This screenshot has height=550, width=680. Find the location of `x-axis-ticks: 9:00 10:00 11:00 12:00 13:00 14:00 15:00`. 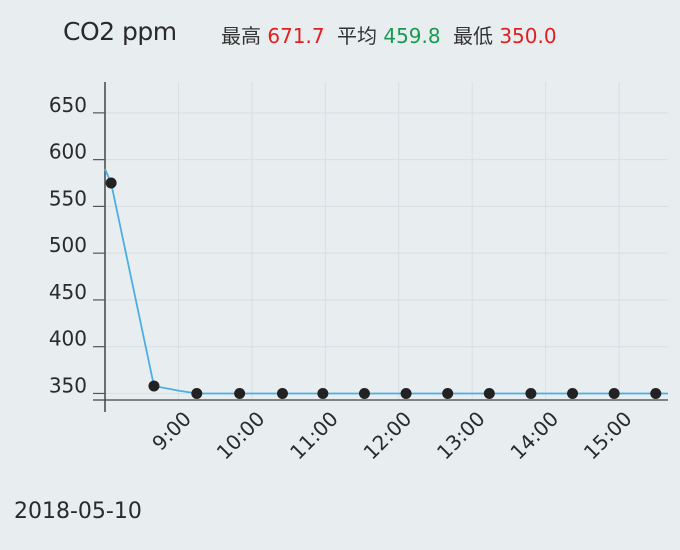

x-axis-ticks: 9:00 10:00 11:00 12:00 13:00 14:00 15:00 is located at coordinates (391, 436).